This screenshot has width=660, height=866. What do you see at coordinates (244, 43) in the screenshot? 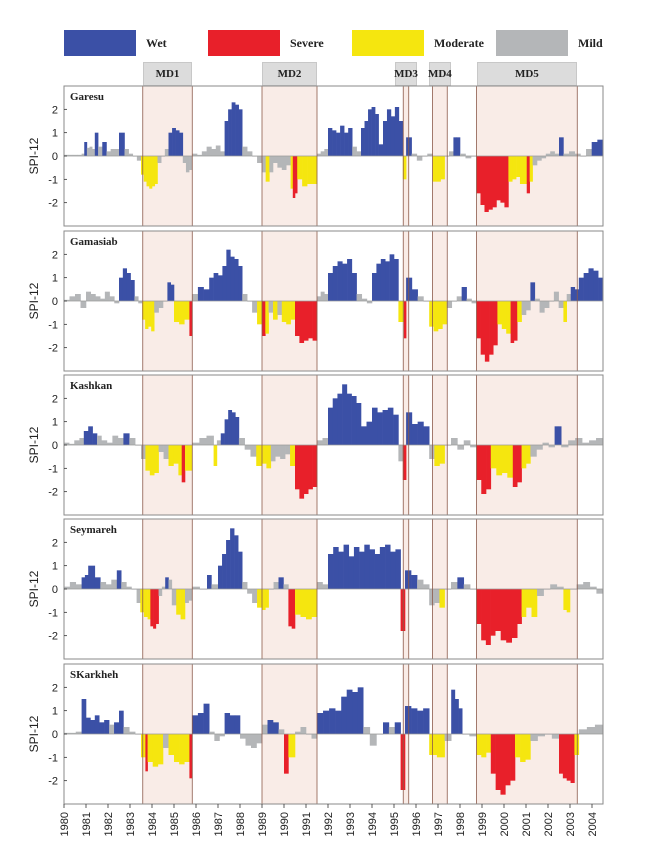
I see `legend-swatch-severe` at bounding box center [244, 43].